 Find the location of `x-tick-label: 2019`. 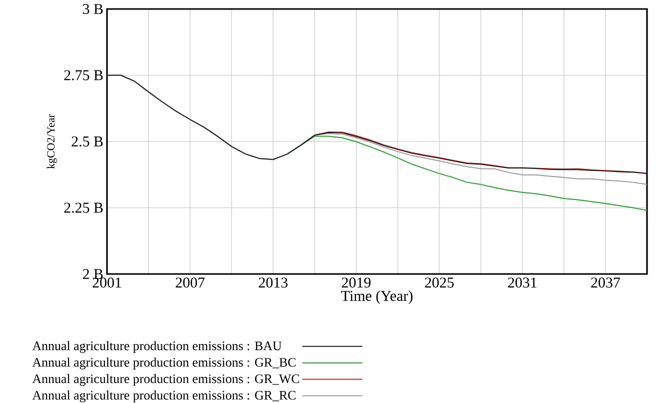

x-tick-label: 2019 is located at coordinates (356, 283).